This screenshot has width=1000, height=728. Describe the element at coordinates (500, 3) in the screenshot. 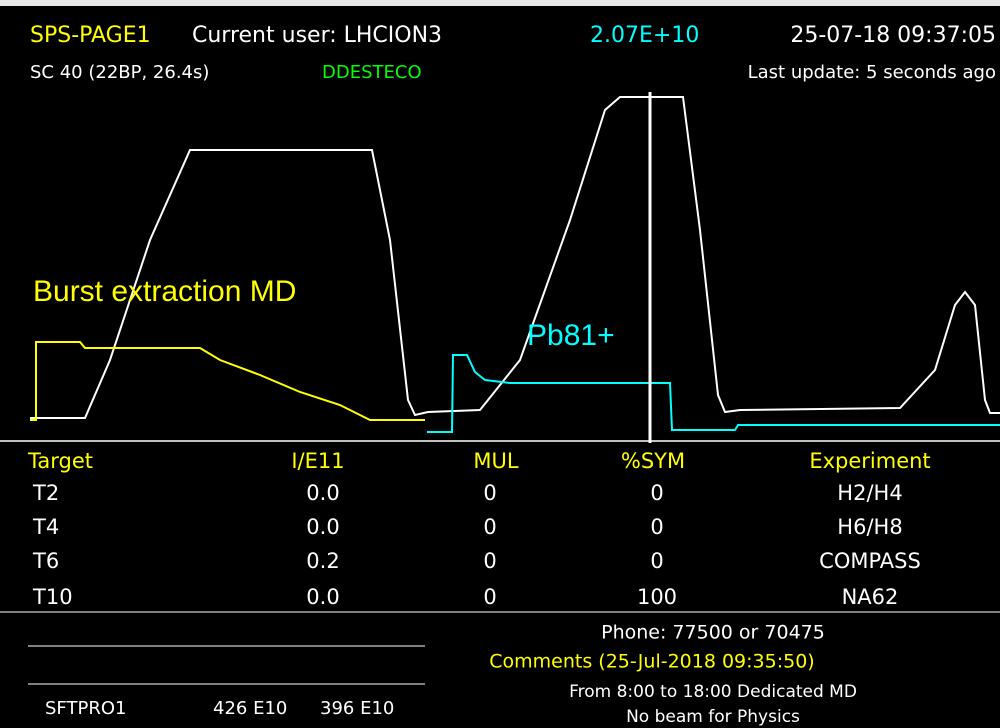

I see `top-border` at that location.